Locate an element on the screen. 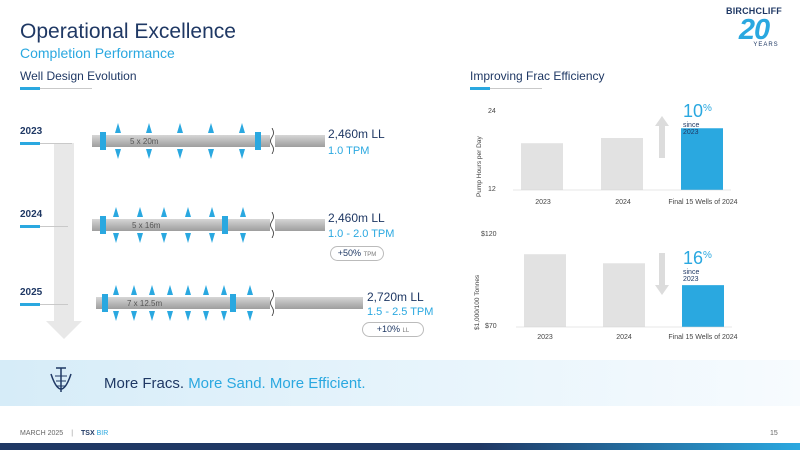 The height and width of the screenshot is (450, 800). y-axis-tick: 24 is located at coordinates (492, 111).